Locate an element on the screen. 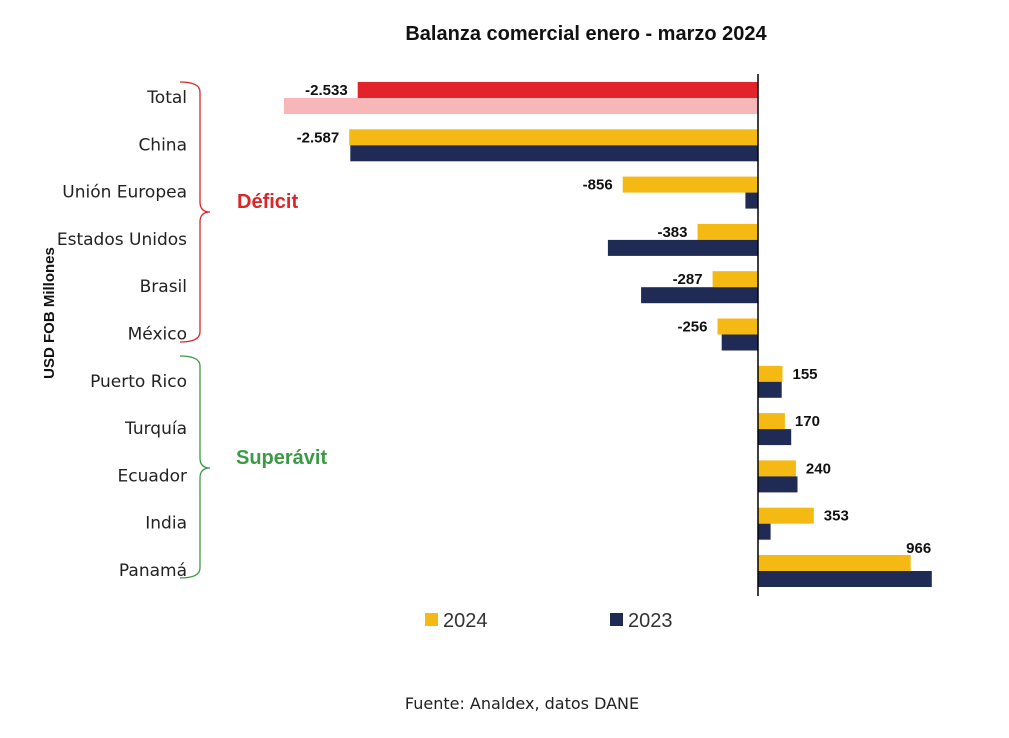  bar-2024-turquia is located at coordinates (771, 421).